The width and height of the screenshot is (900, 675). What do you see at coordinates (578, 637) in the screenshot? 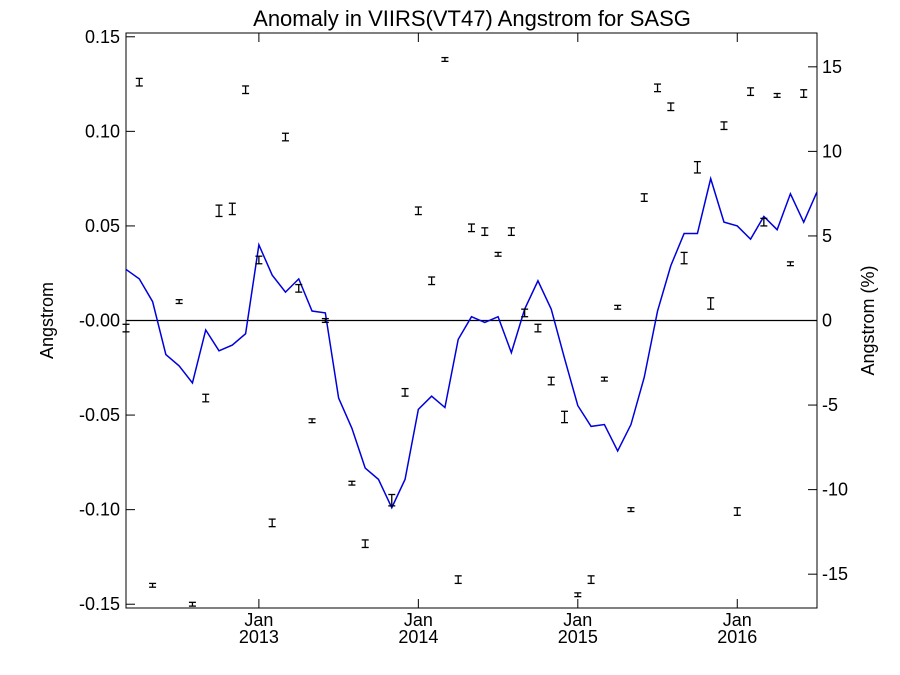
I see `x-tick-label-year: 2015` at bounding box center [578, 637].